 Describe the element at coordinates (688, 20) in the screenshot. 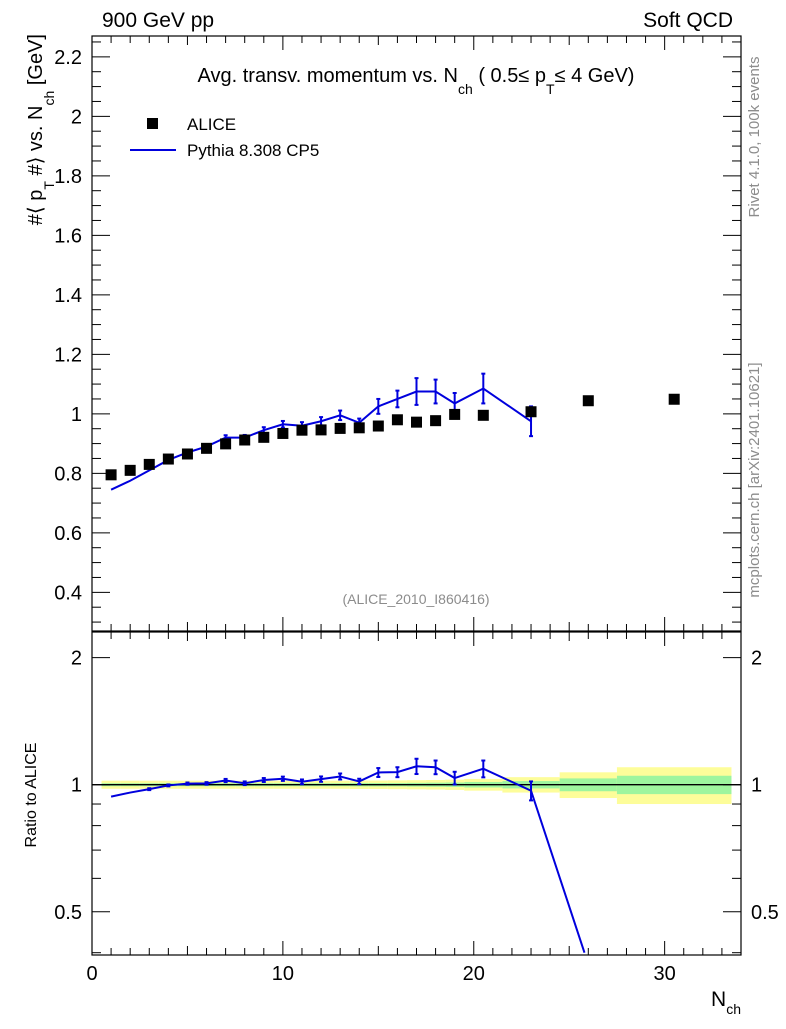

I see `header-right: Soft QCD` at that location.